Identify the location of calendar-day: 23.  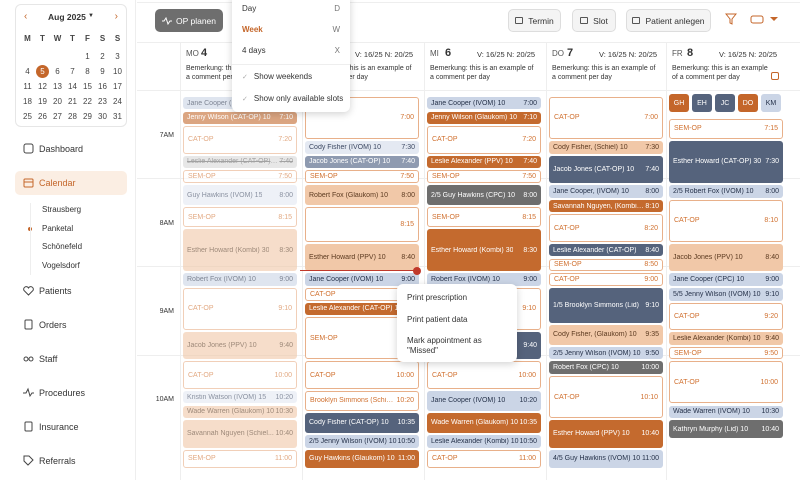
(102, 101).